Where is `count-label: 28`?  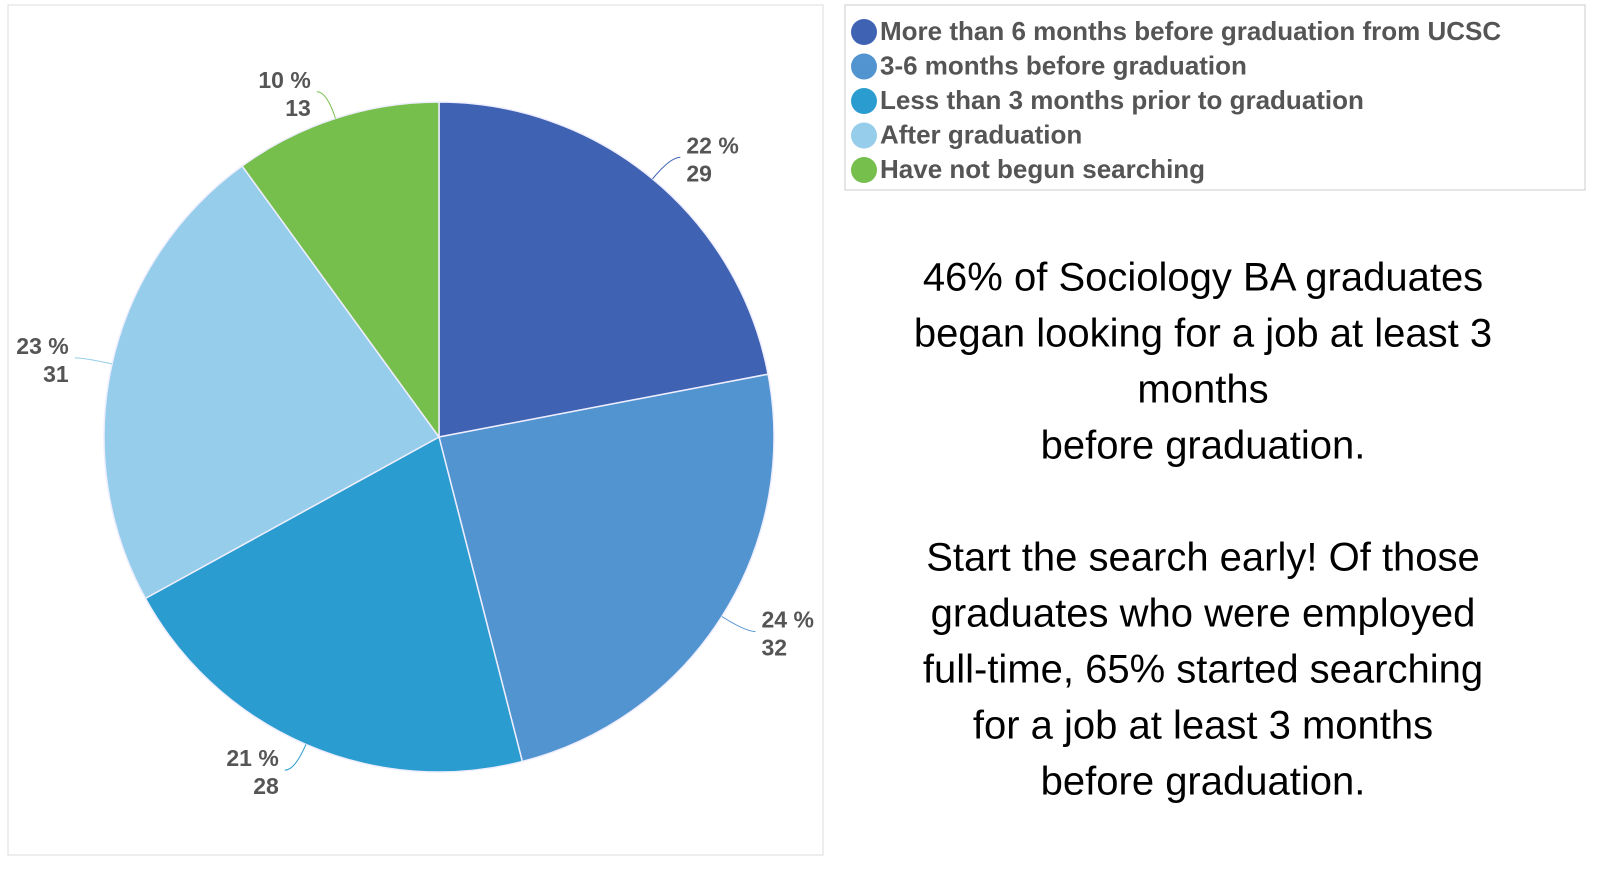
count-label: 28 is located at coordinates (266, 786).